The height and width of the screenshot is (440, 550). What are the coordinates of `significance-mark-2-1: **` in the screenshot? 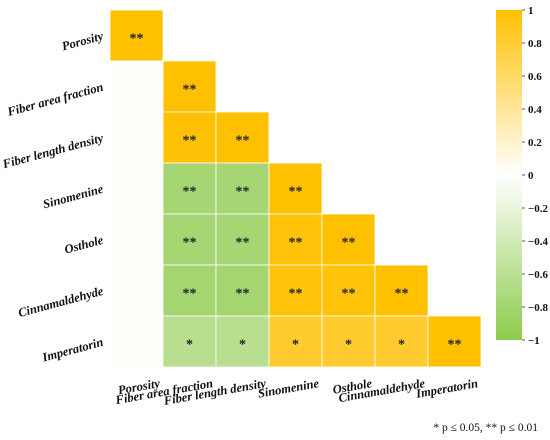 It's located at (190, 141).